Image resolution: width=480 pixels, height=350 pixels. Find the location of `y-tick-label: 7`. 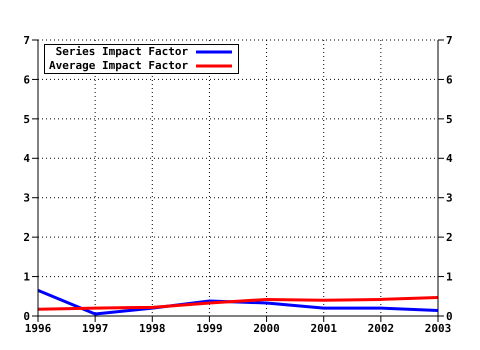

y-tick-label: 7 is located at coordinates (26, 40).